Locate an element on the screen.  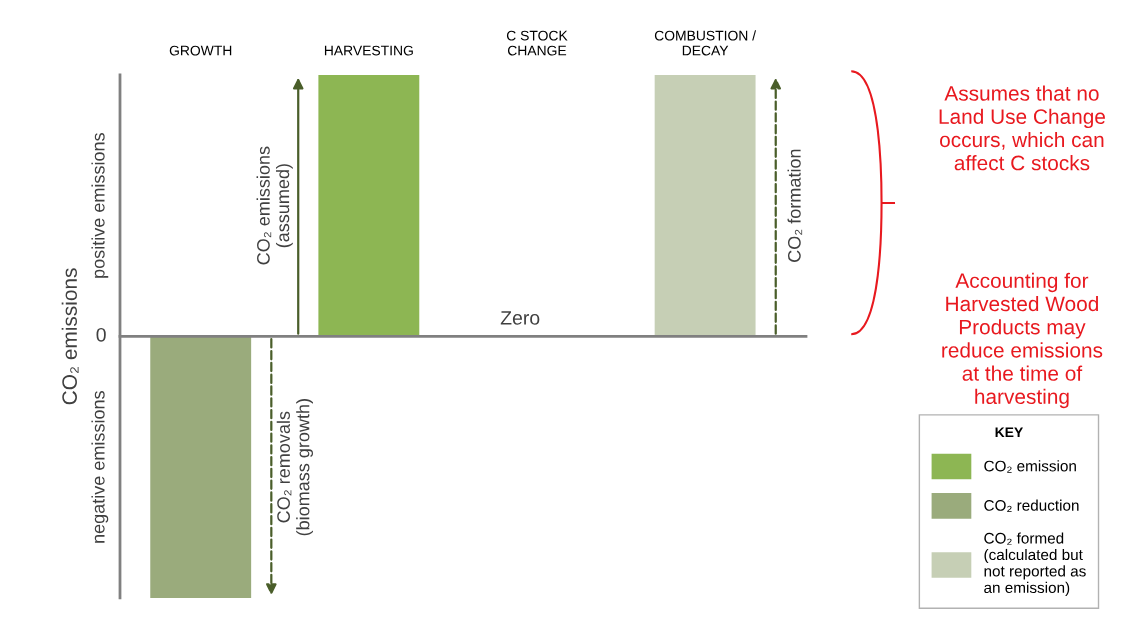
y-axis-title: CO₂ emissions is located at coordinates (70, 336).